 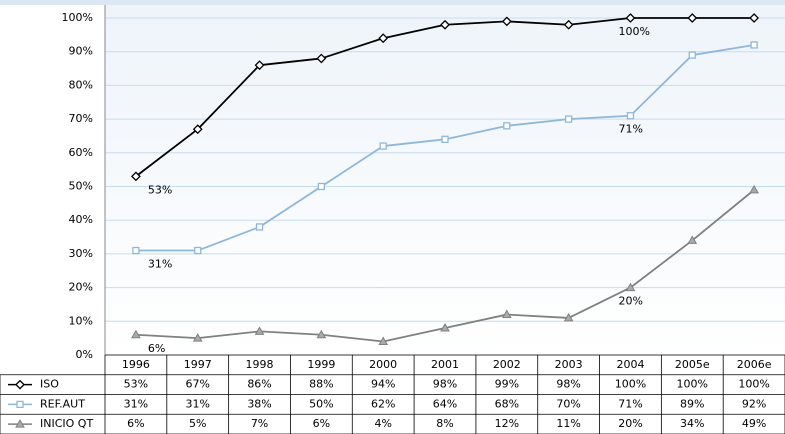 What do you see at coordinates (81, 253) in the screenshot?
I see `y-tick-label: 30%` at bounding box center [81, 253].